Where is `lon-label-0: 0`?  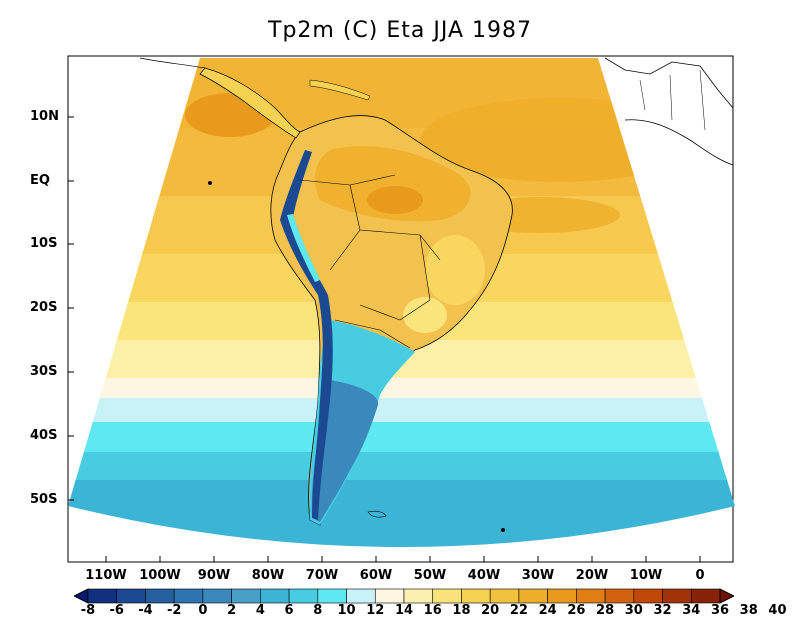
lon-label-0: 0 is located at coordinates (700, 575).